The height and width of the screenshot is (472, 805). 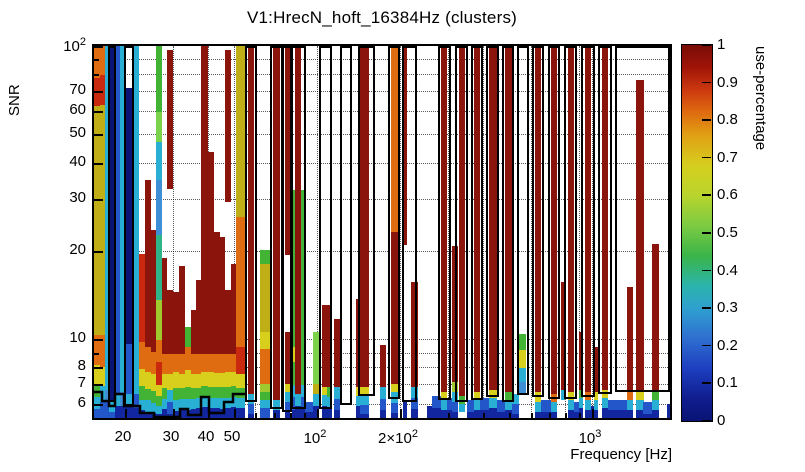 I want to click on y-minor-tick, so click(x=96, y=60).